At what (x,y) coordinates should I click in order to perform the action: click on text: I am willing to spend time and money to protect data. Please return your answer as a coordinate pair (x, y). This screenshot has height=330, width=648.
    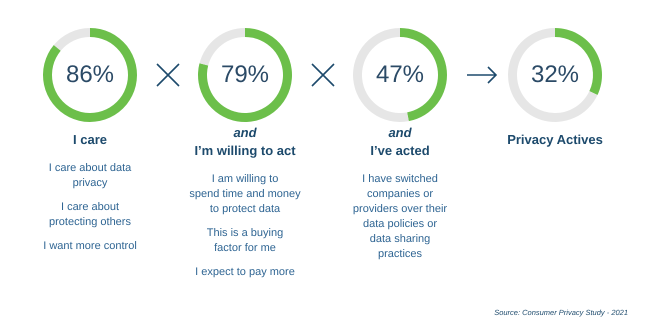
    Looking at the image, I should click on (245, 194).